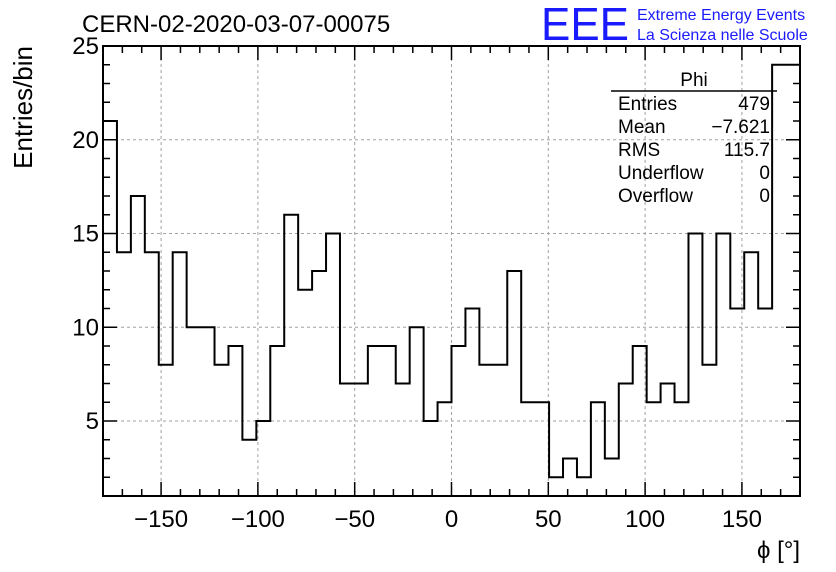  I want to click on stats-label: Overflow, so click(655, 196).